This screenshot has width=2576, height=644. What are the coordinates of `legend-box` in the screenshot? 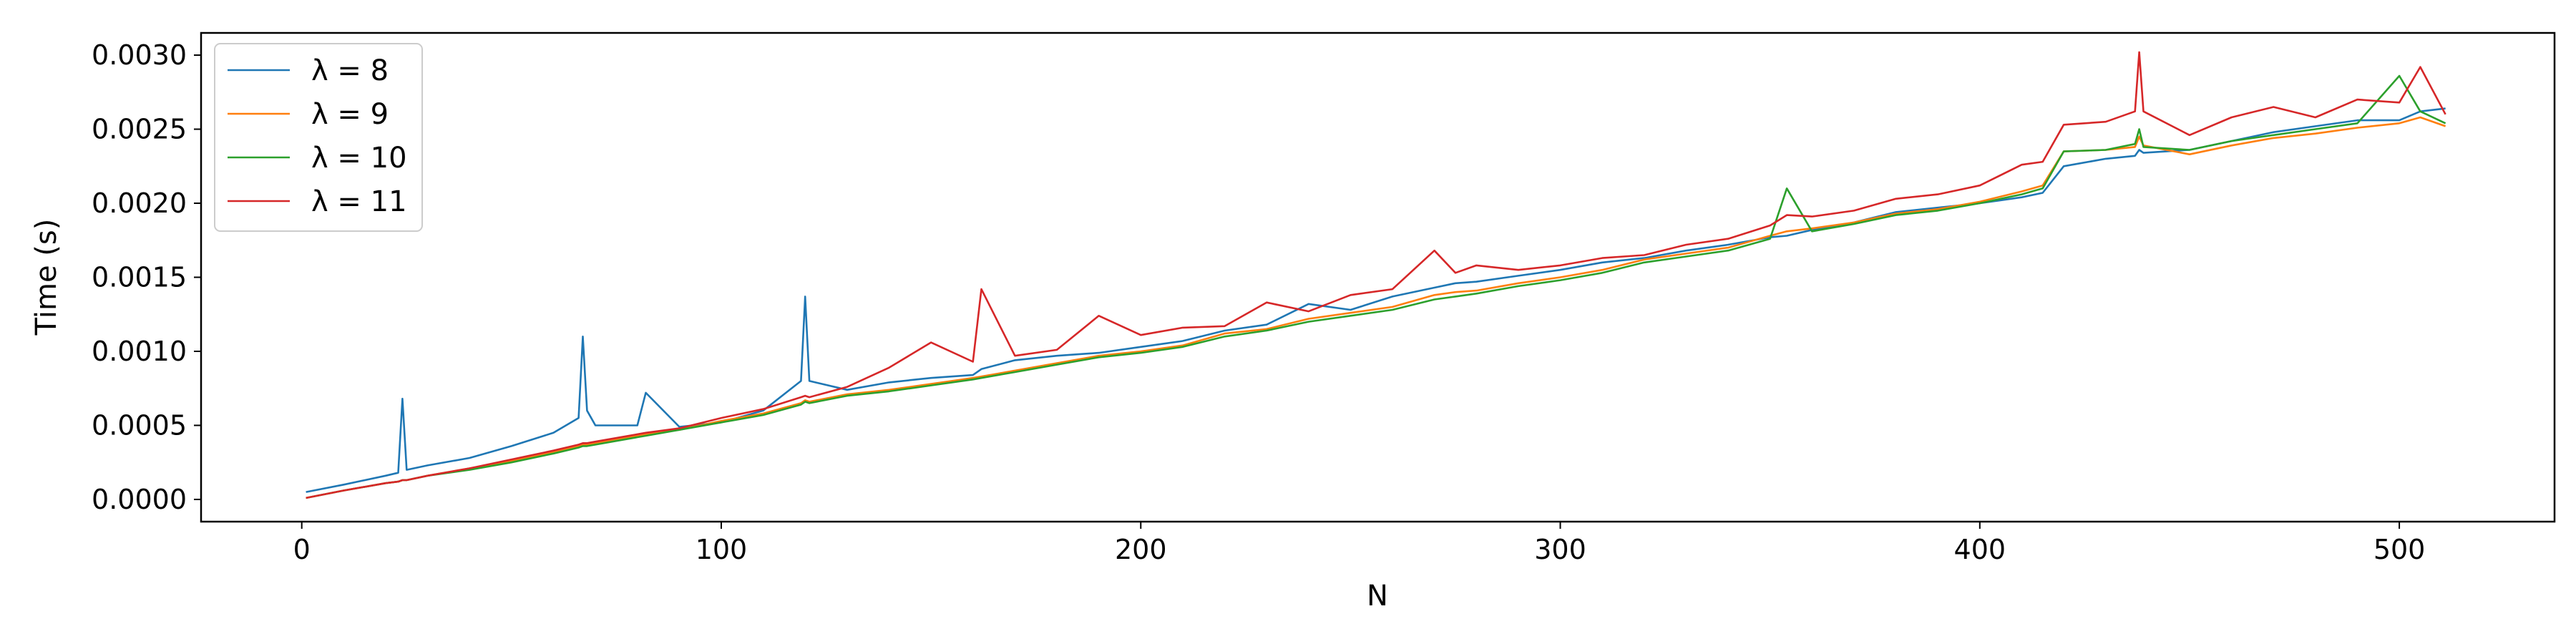 It's located at (318, 137).